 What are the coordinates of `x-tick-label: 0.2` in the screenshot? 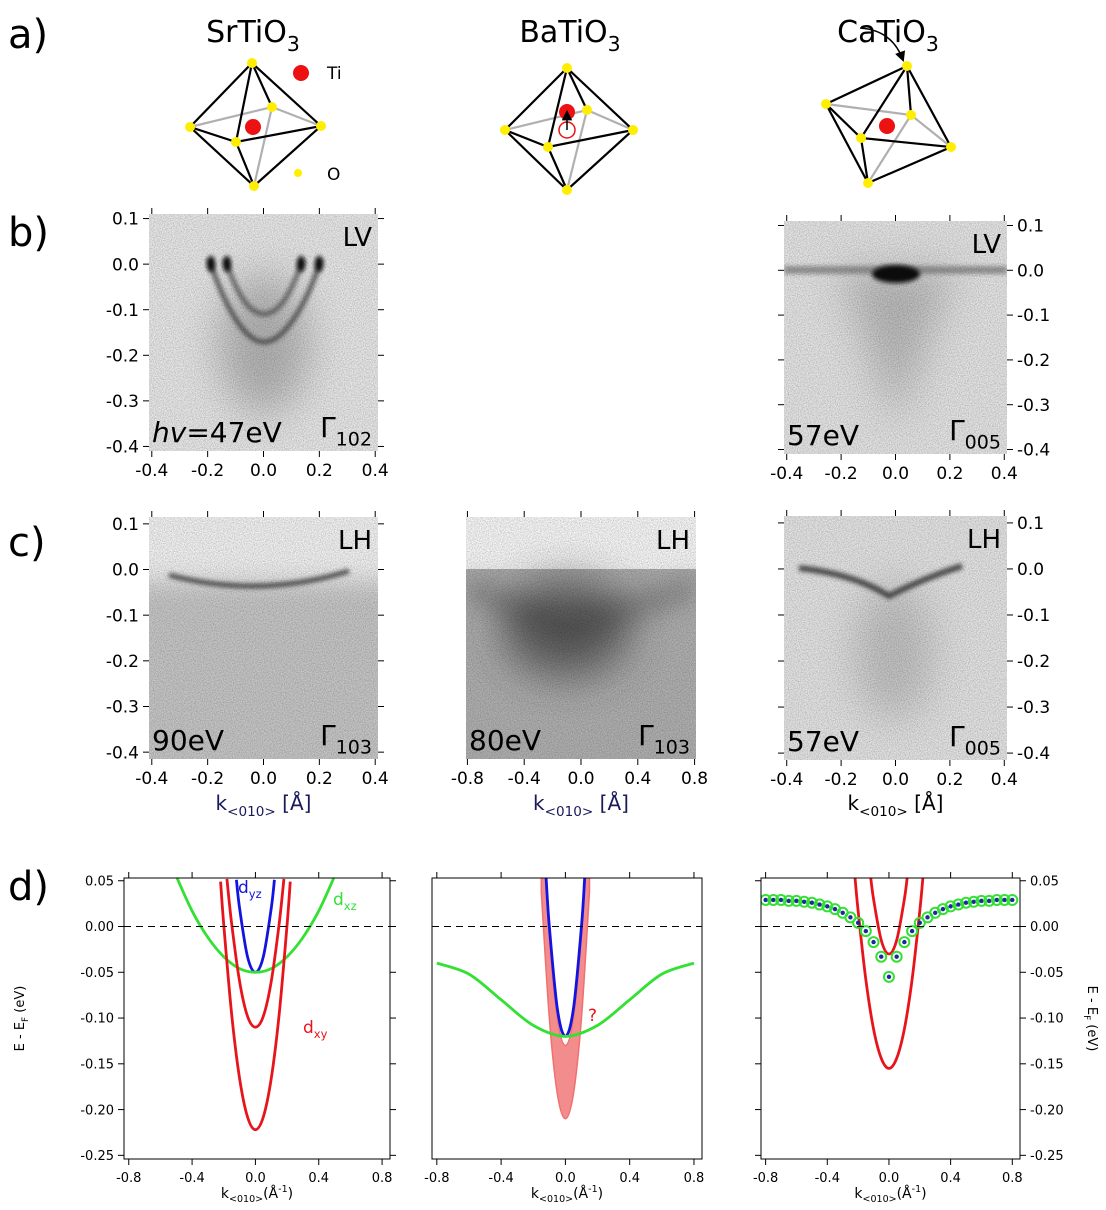 It's located at (319, 779).